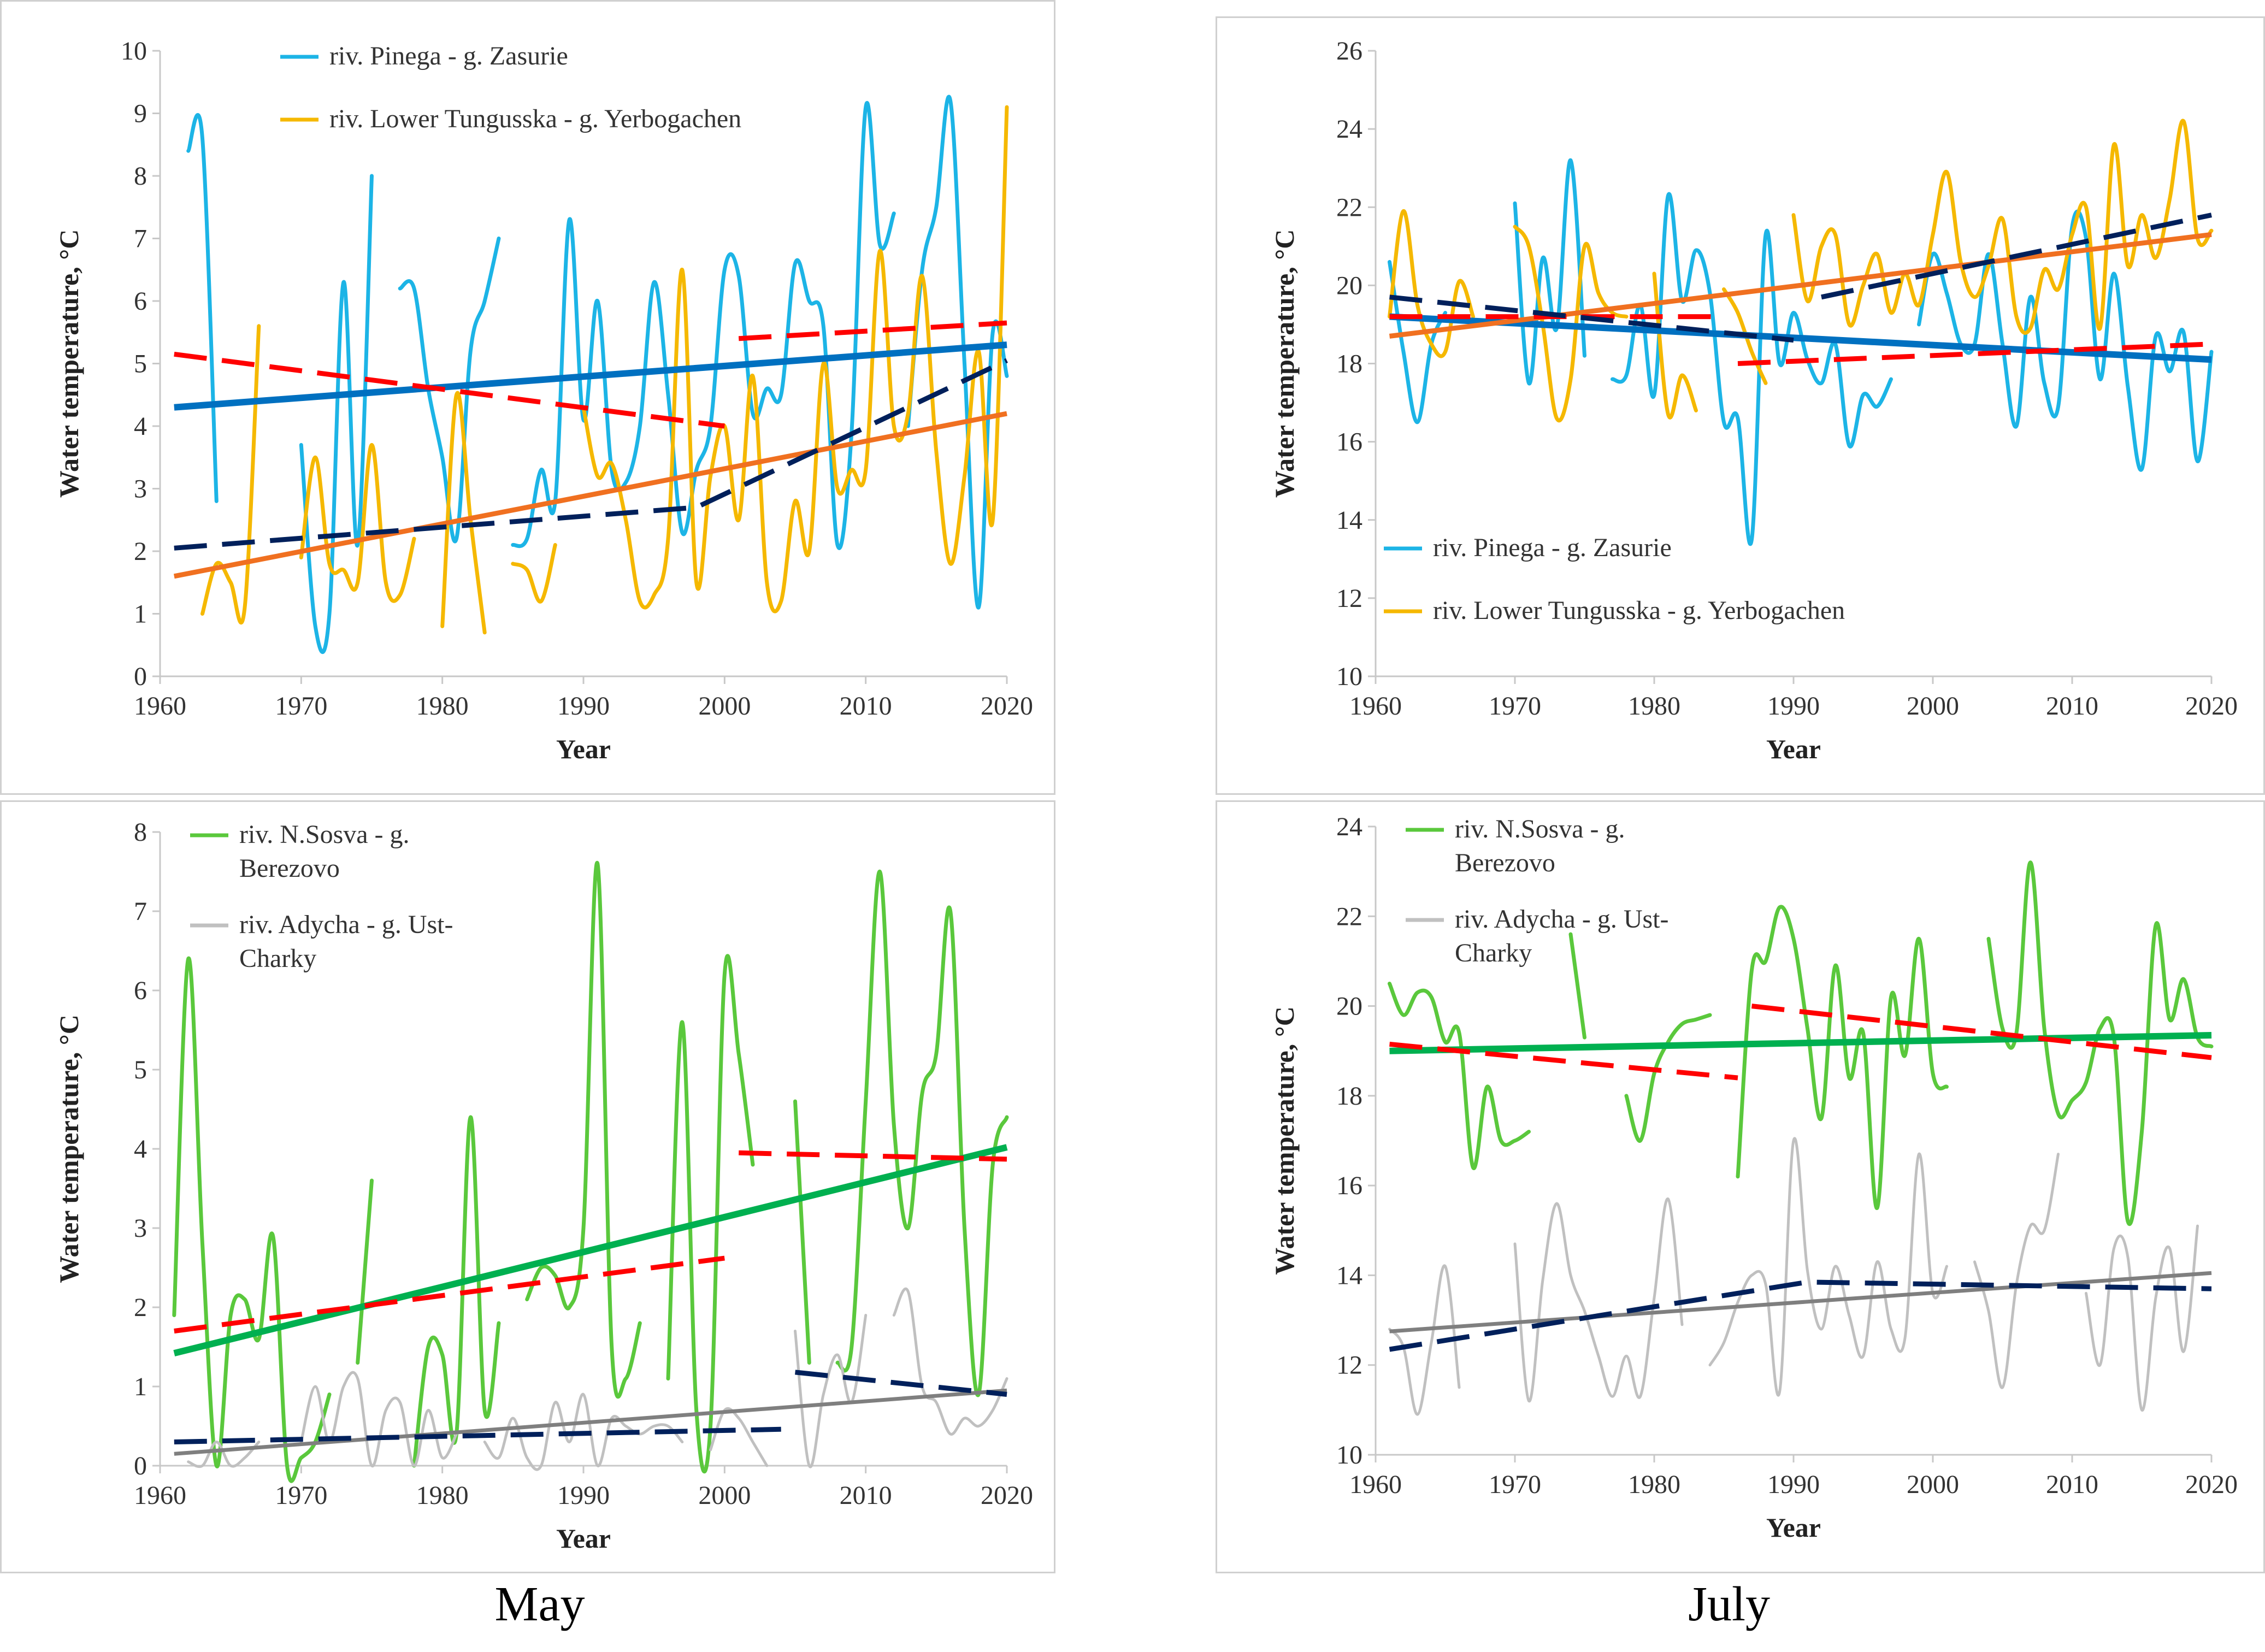 This screenshot has width=2265, height=1652. Describe the element at coordinates (1639, 610) in the screenshot. I see `legend-label: riv. Lower Tungusska - g. Yerbogachen` at that location.